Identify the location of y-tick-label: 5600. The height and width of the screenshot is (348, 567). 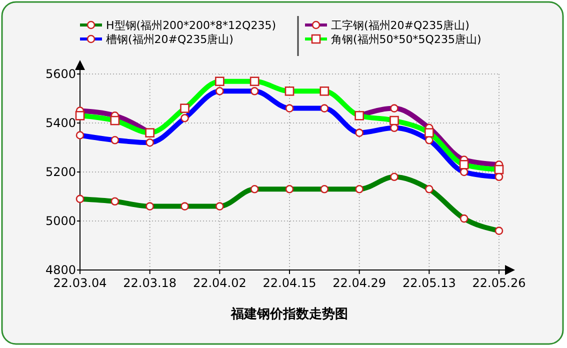
(60, 74).